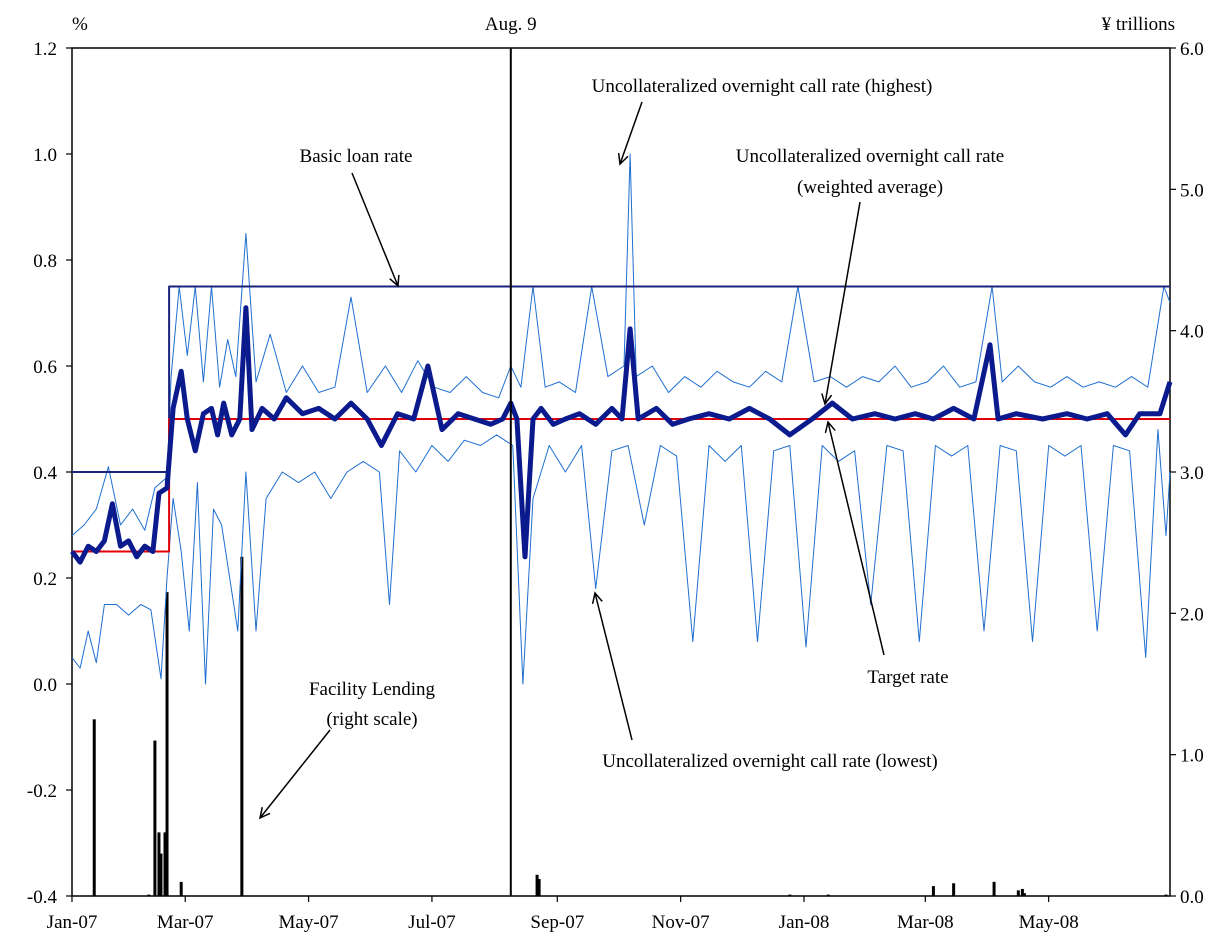 This screenshot has width=1225, height=940. Describe the element at coordinates (372, 689) in the screenshot. I see `annotation-facility-lending-line1: Facility Lending` at that location.